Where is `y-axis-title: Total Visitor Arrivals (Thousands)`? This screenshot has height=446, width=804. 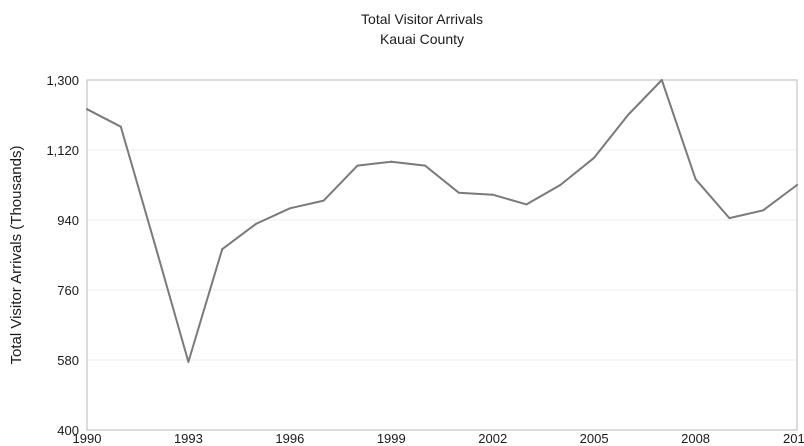
y-axis-title: Total Visitor Arrivals (Thousands) is located at coordinates (16, 255).